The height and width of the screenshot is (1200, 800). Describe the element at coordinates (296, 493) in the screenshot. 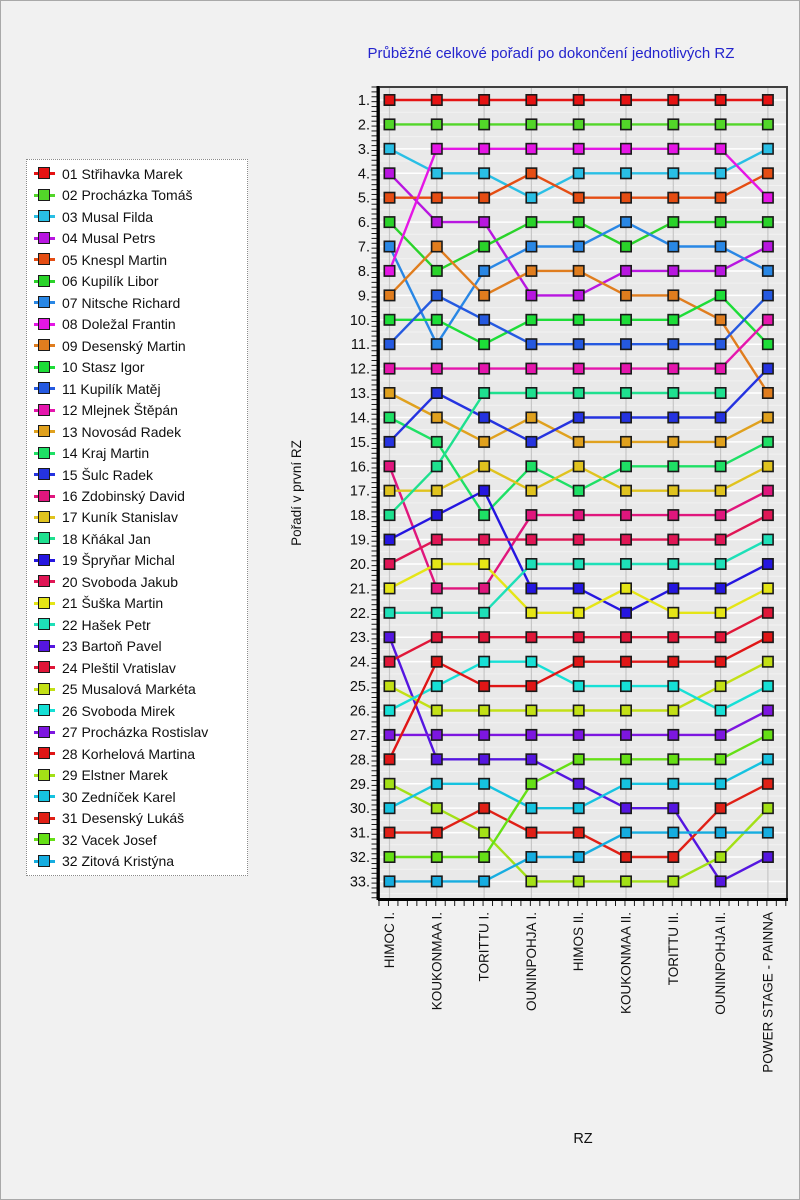

I see `y-axis-title: Pořadí v první RZ` at that location.